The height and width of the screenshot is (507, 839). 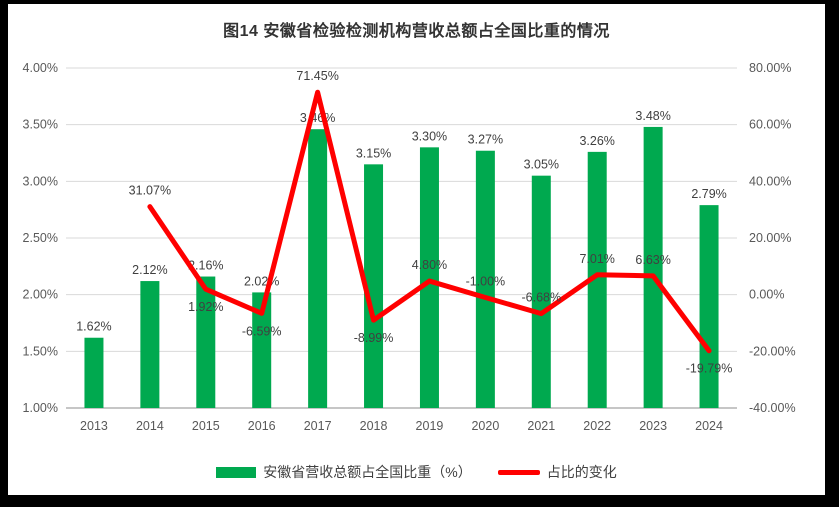 I want to click on legend-line-label: 占比的变化, so click(x=581, y=472).